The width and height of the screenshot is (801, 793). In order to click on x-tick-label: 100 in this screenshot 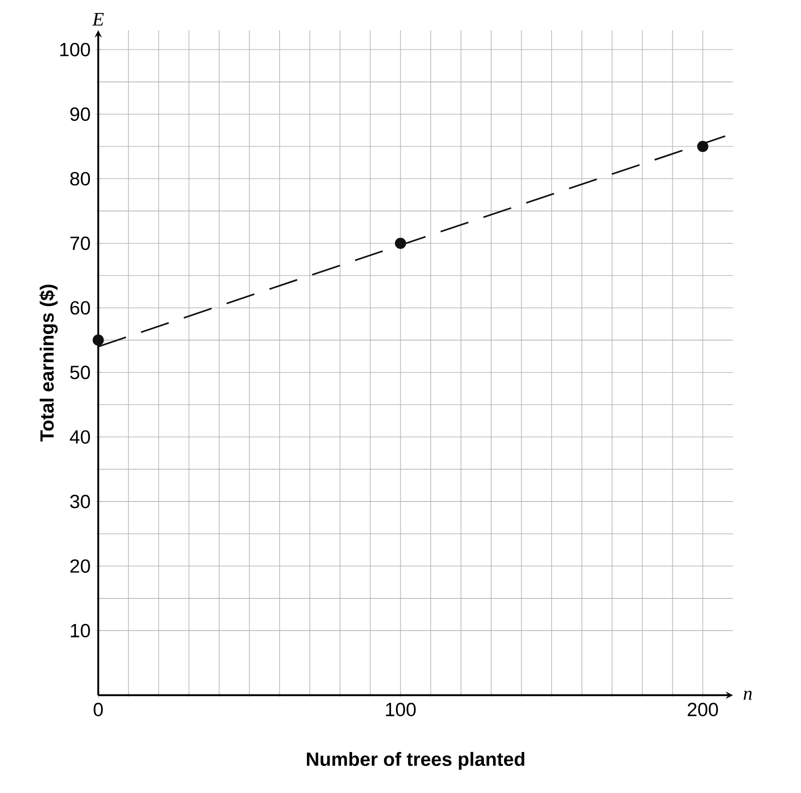, I will do `click(401, 709)`.